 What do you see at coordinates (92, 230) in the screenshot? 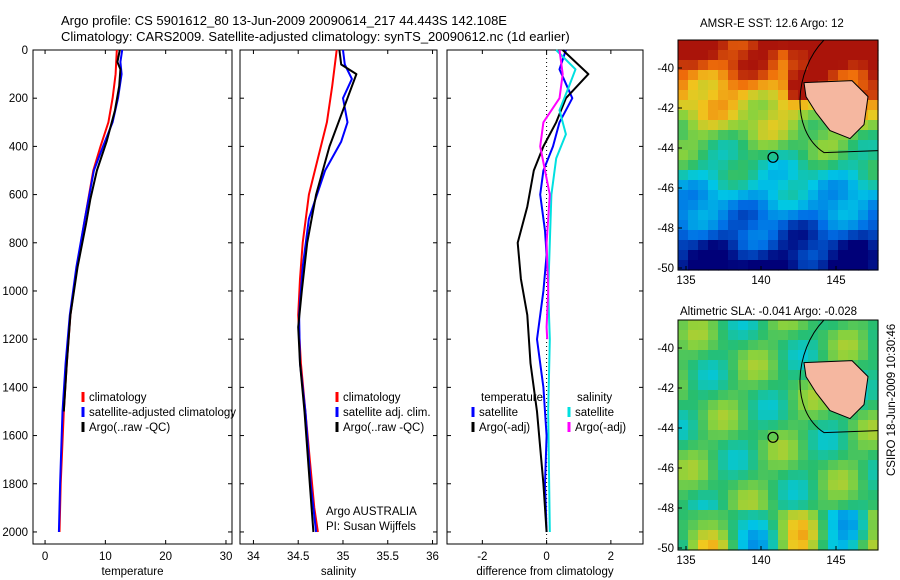
I see `temperature-series-line` at bounding box center [92, 230].